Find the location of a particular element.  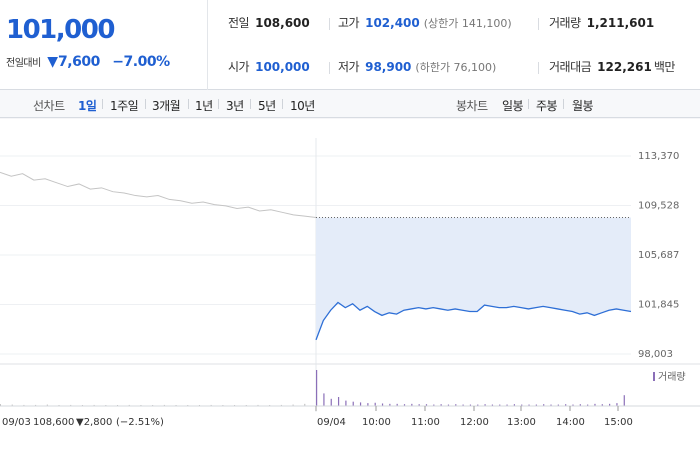

stat-label: 거래량 is located at coordinates (565, 23).